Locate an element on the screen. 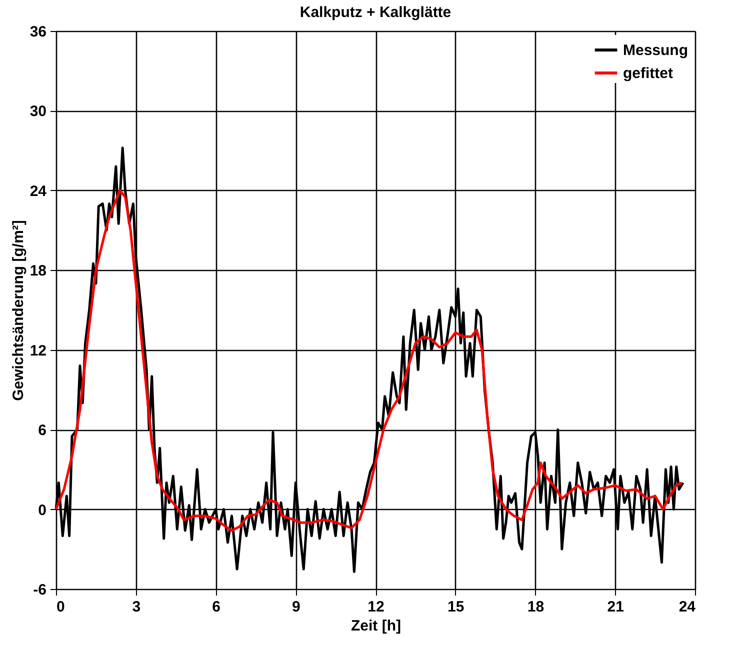  y-tick-label: 36 is located at coordinates (38, 32).